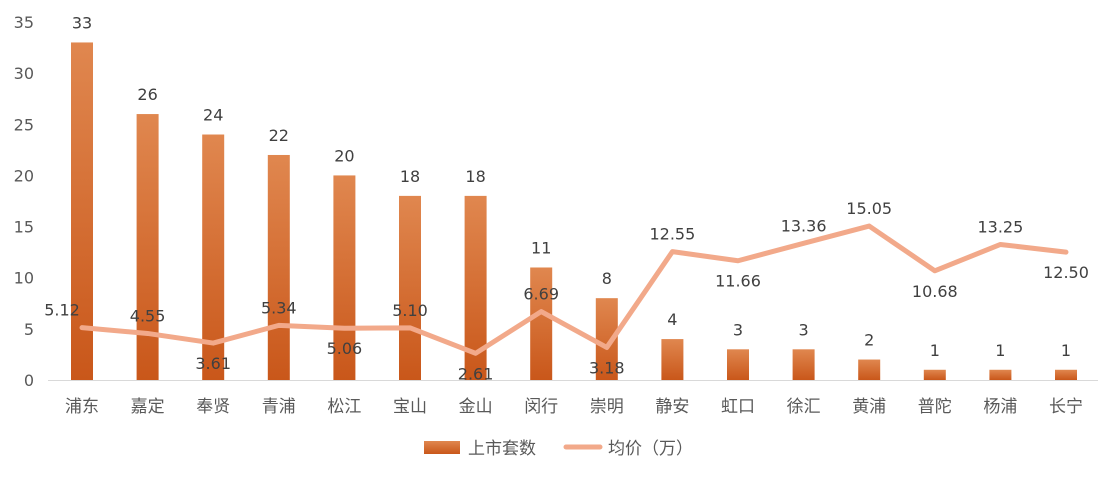 Image resolution: width=1120 pixels, height=479 pixels. I want to click on legend: 上市套数 均价（万）, so click(558, 449).